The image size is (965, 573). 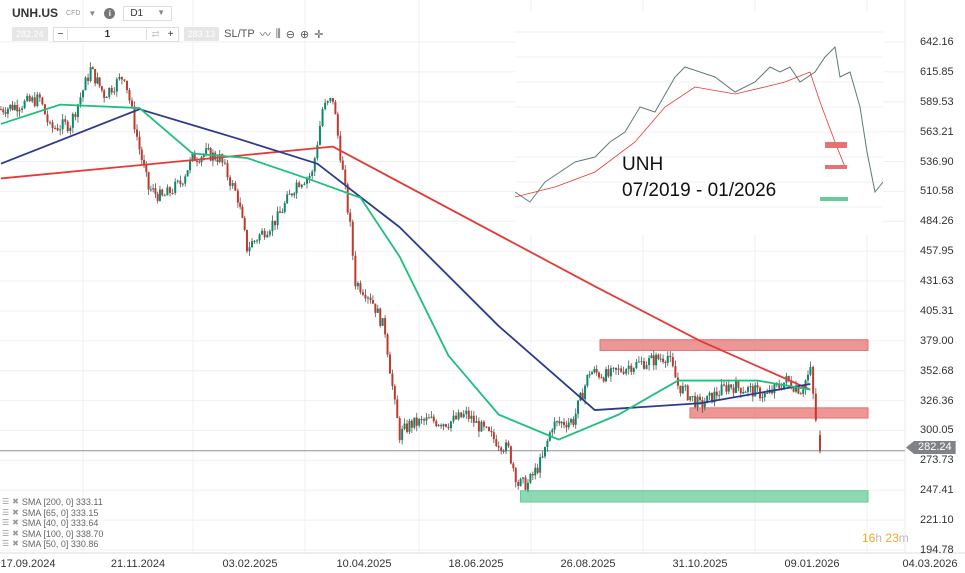 What do you see at coordinates (201, 34) in the screenshot?
I see `buy-price-button: 283.13` at bounding box center [201, 34].